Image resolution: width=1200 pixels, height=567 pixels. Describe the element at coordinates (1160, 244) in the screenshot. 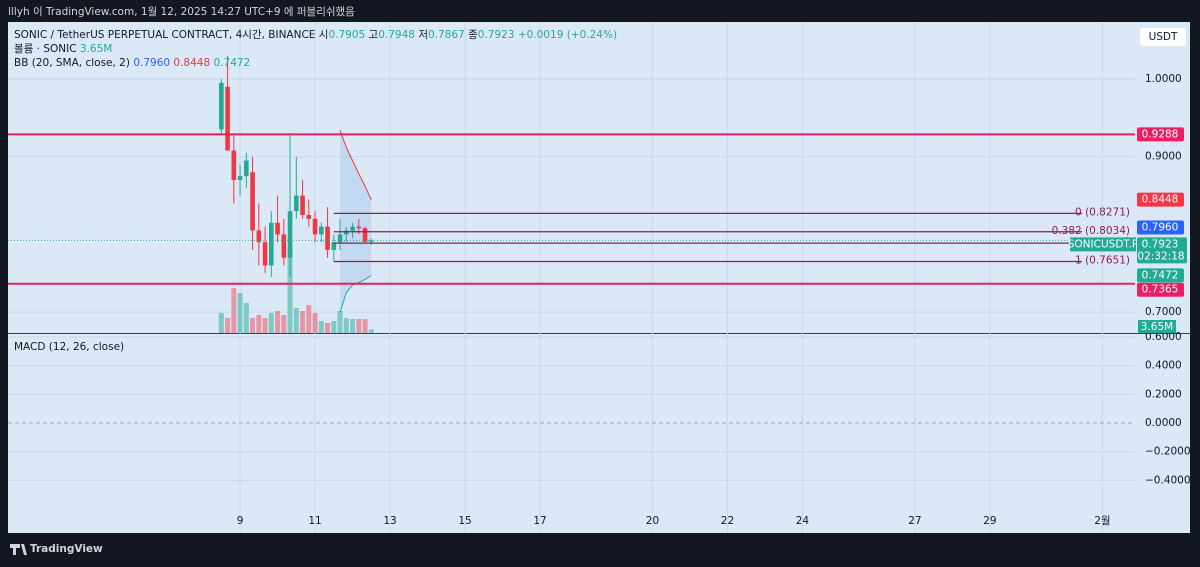

I see `last-price-label: 0.7923` at that location.